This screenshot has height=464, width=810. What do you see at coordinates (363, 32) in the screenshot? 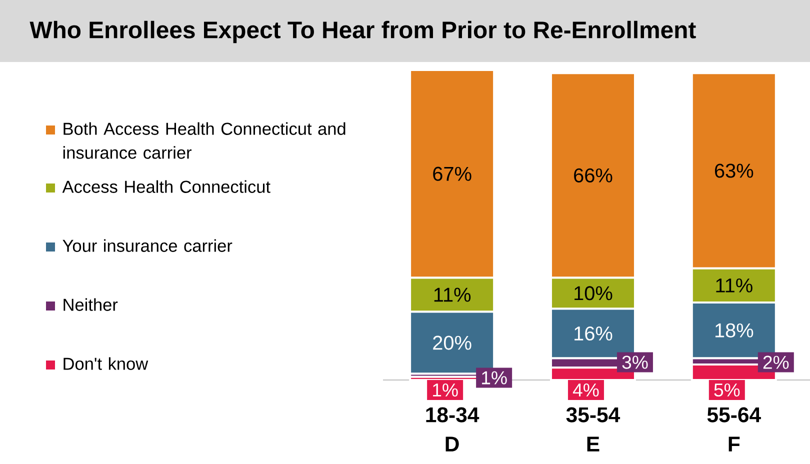
I see `chart-title: Who Enrollees Expect To Hear from Prior to Re-Enrollment` at bounding box center [363, 32].